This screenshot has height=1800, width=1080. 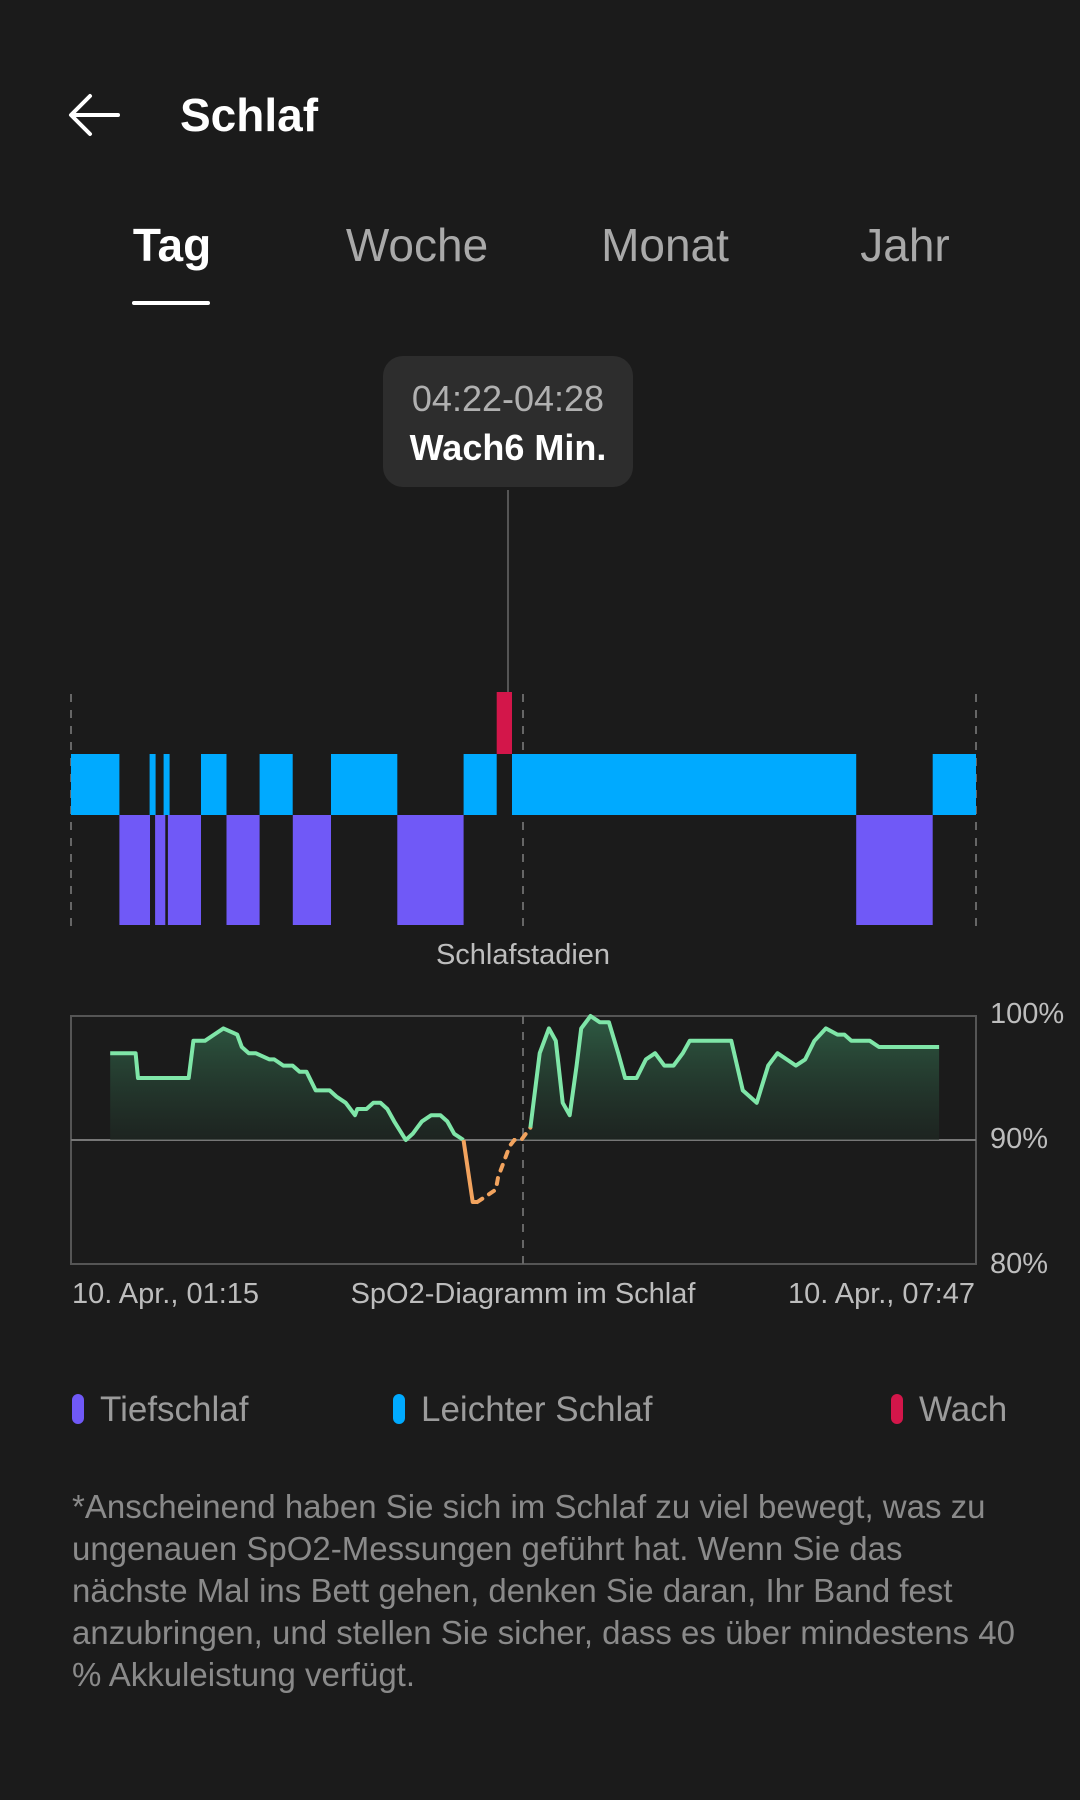 What do you see at coordinates (174, 1409) in the screenshot?
I see `legend-label-deep: Tiefschlaf` at bounding box center [174, 1409].